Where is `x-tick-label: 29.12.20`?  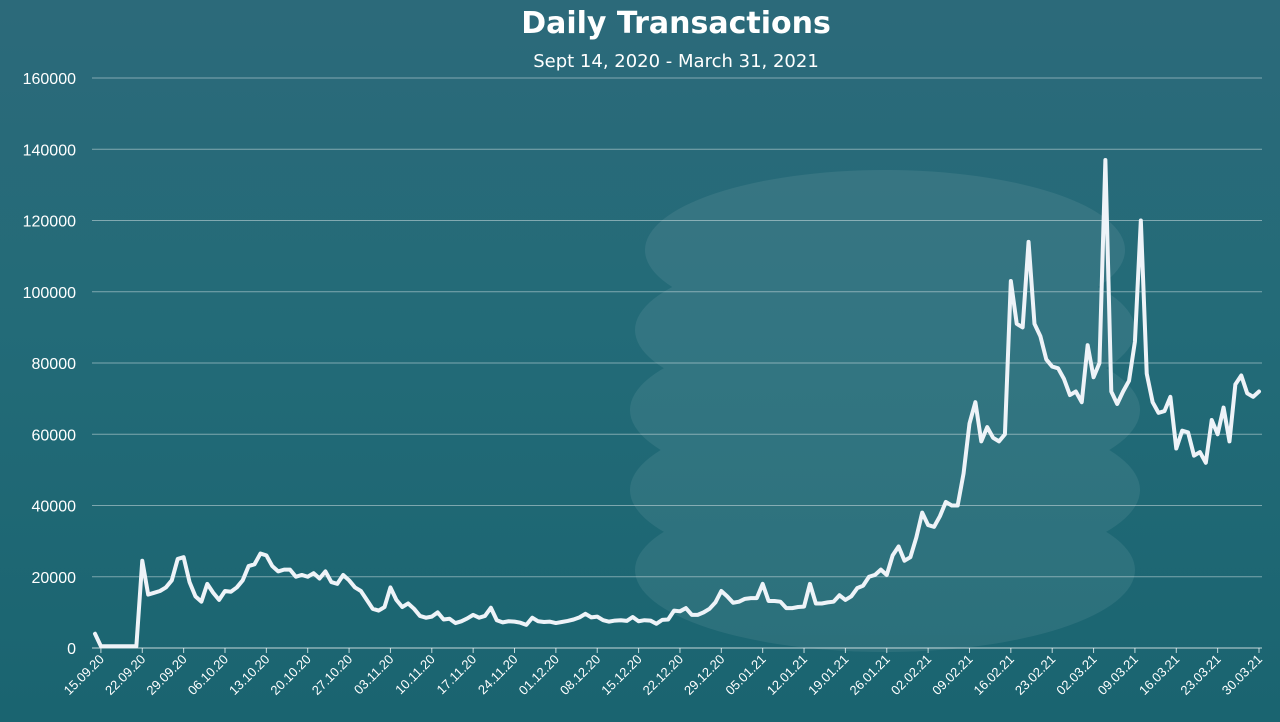 x-tick-label: 29.12.20 is located at coordinates (704, 675).